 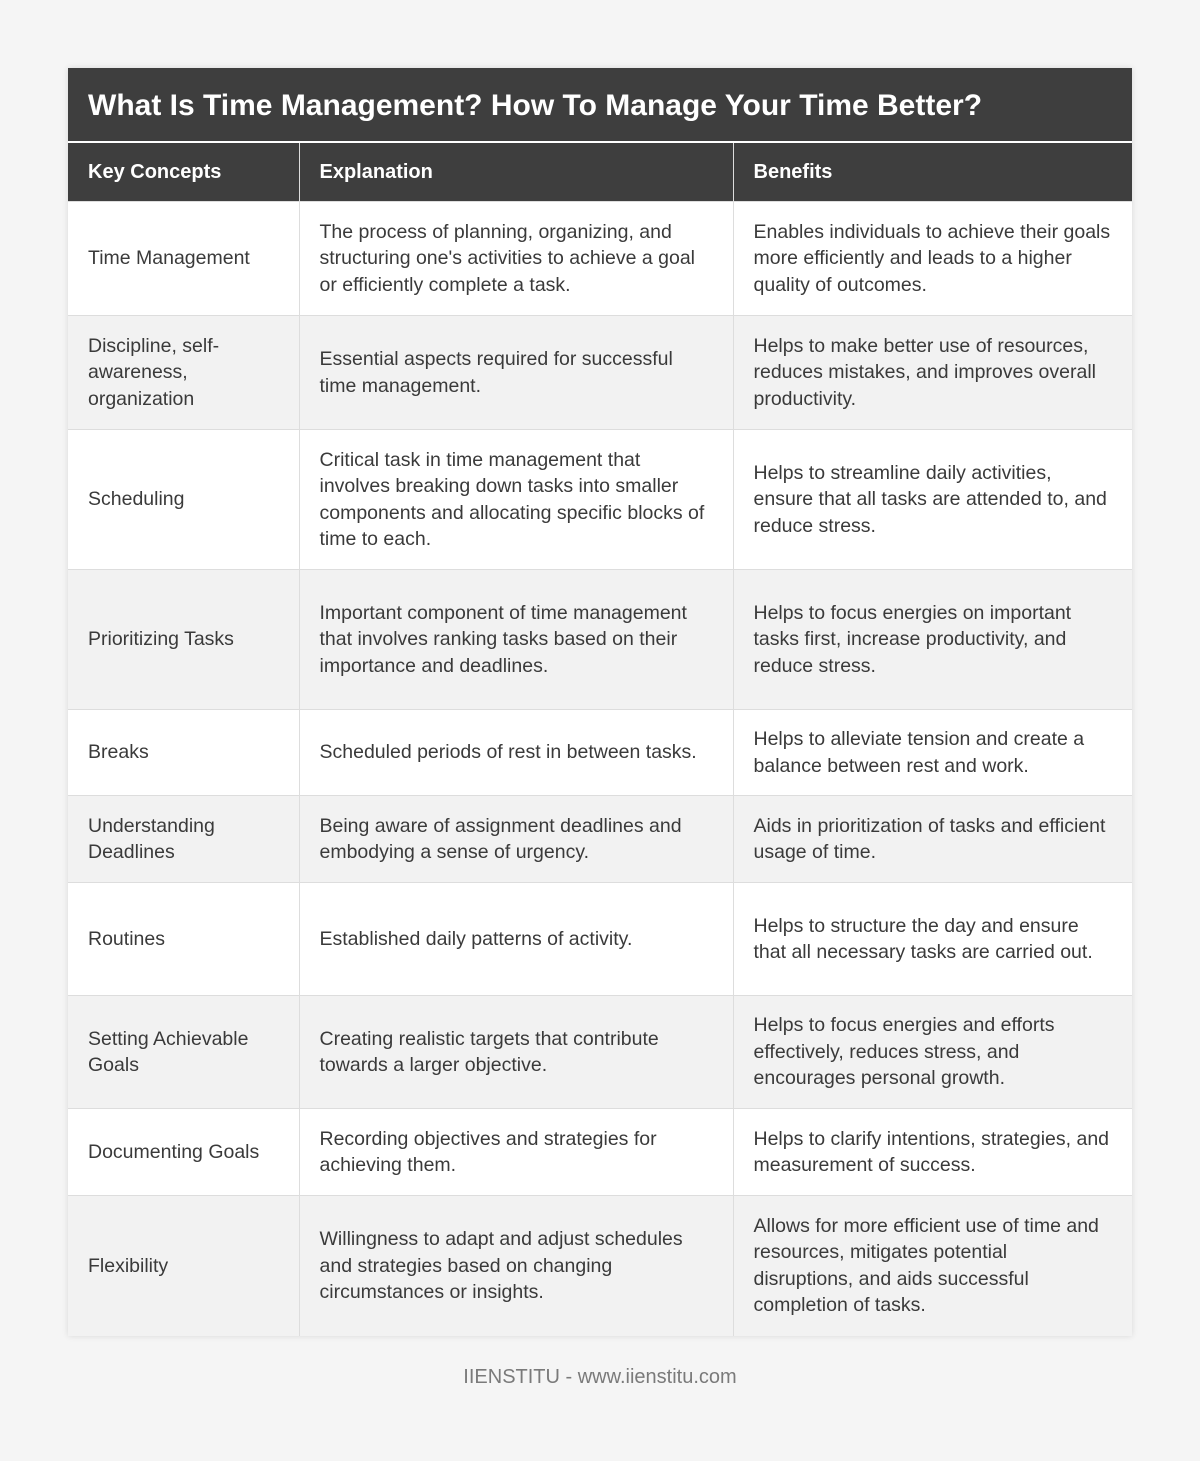 I want to click on concept-cell: Time Management, so click(x=184, y=258).